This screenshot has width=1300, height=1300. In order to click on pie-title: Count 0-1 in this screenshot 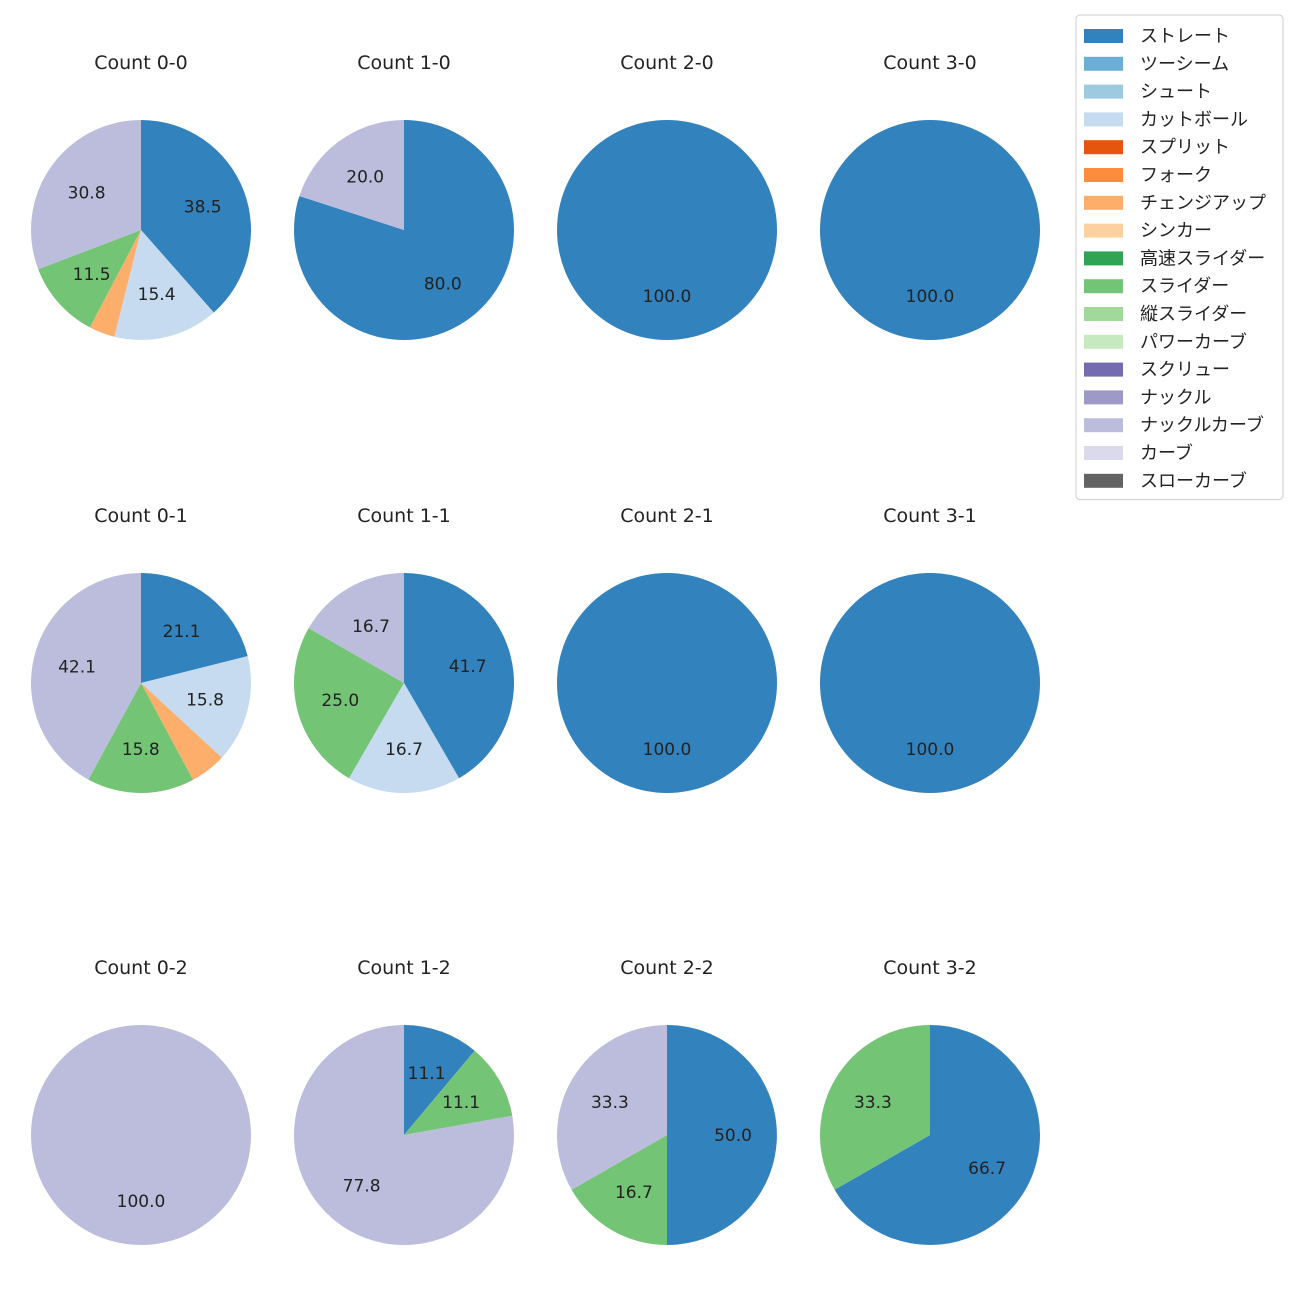, I will do `click(141, 516)`.